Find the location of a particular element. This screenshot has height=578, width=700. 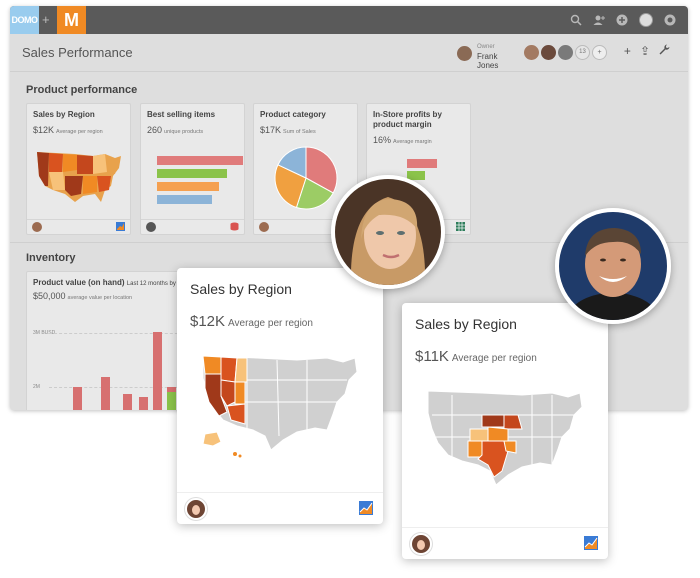

card-sales-by-region: Sales by Region $12K Average per region is located at coordinates (78, 169).